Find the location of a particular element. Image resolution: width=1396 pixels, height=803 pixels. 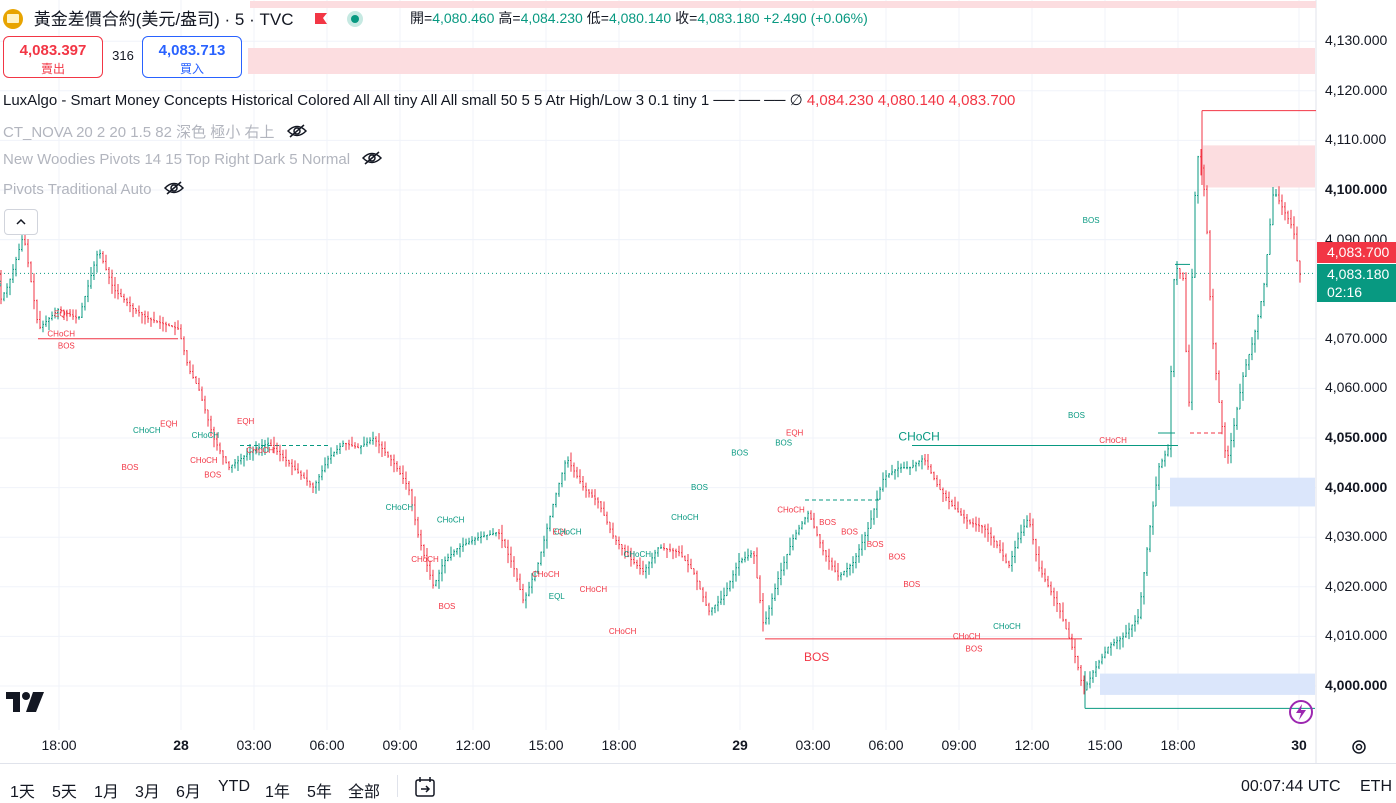

high-value: 4,084.230 is located at coordinates (551, 18).